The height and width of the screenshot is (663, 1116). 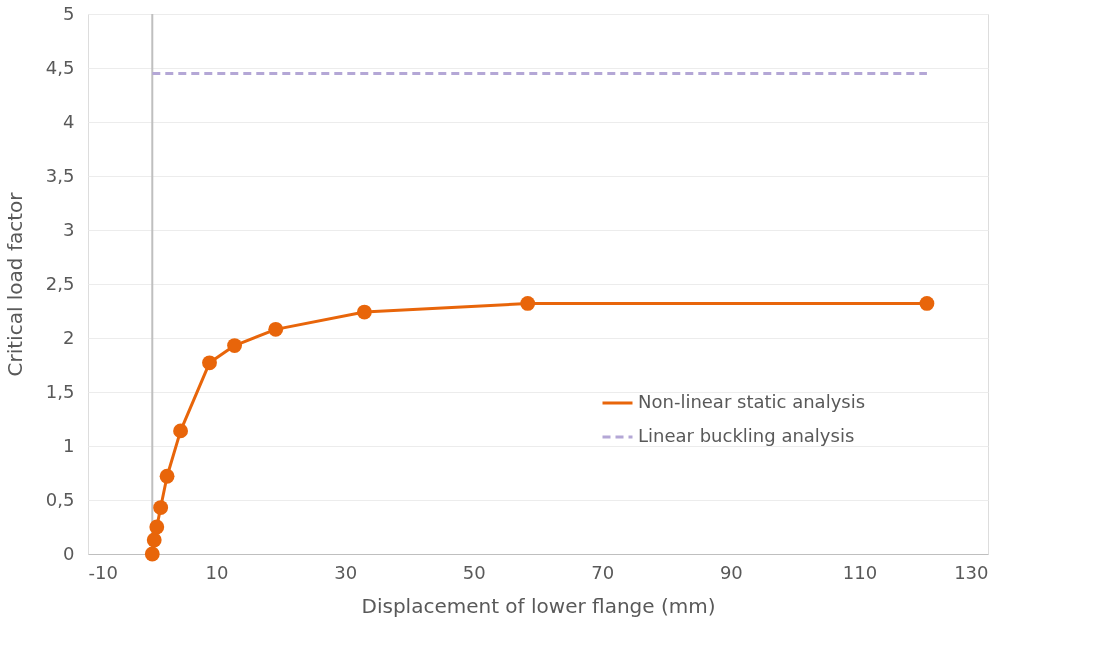 What do you see at coordinates (474, 572) in the screenshot?
I see `x-tick-label: 50` at bounding box center [474, 572].